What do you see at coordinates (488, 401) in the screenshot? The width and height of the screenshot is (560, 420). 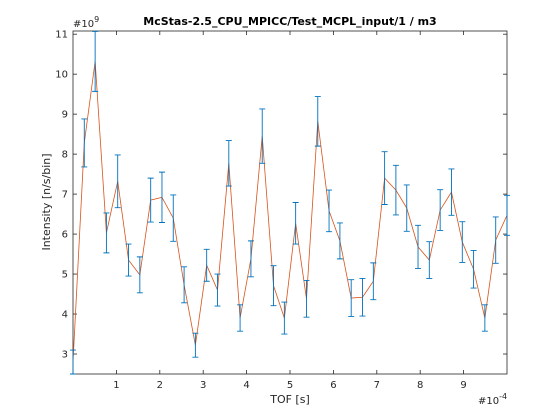 I see `x-exponent-base: #10` at bounding box center [488, 401].